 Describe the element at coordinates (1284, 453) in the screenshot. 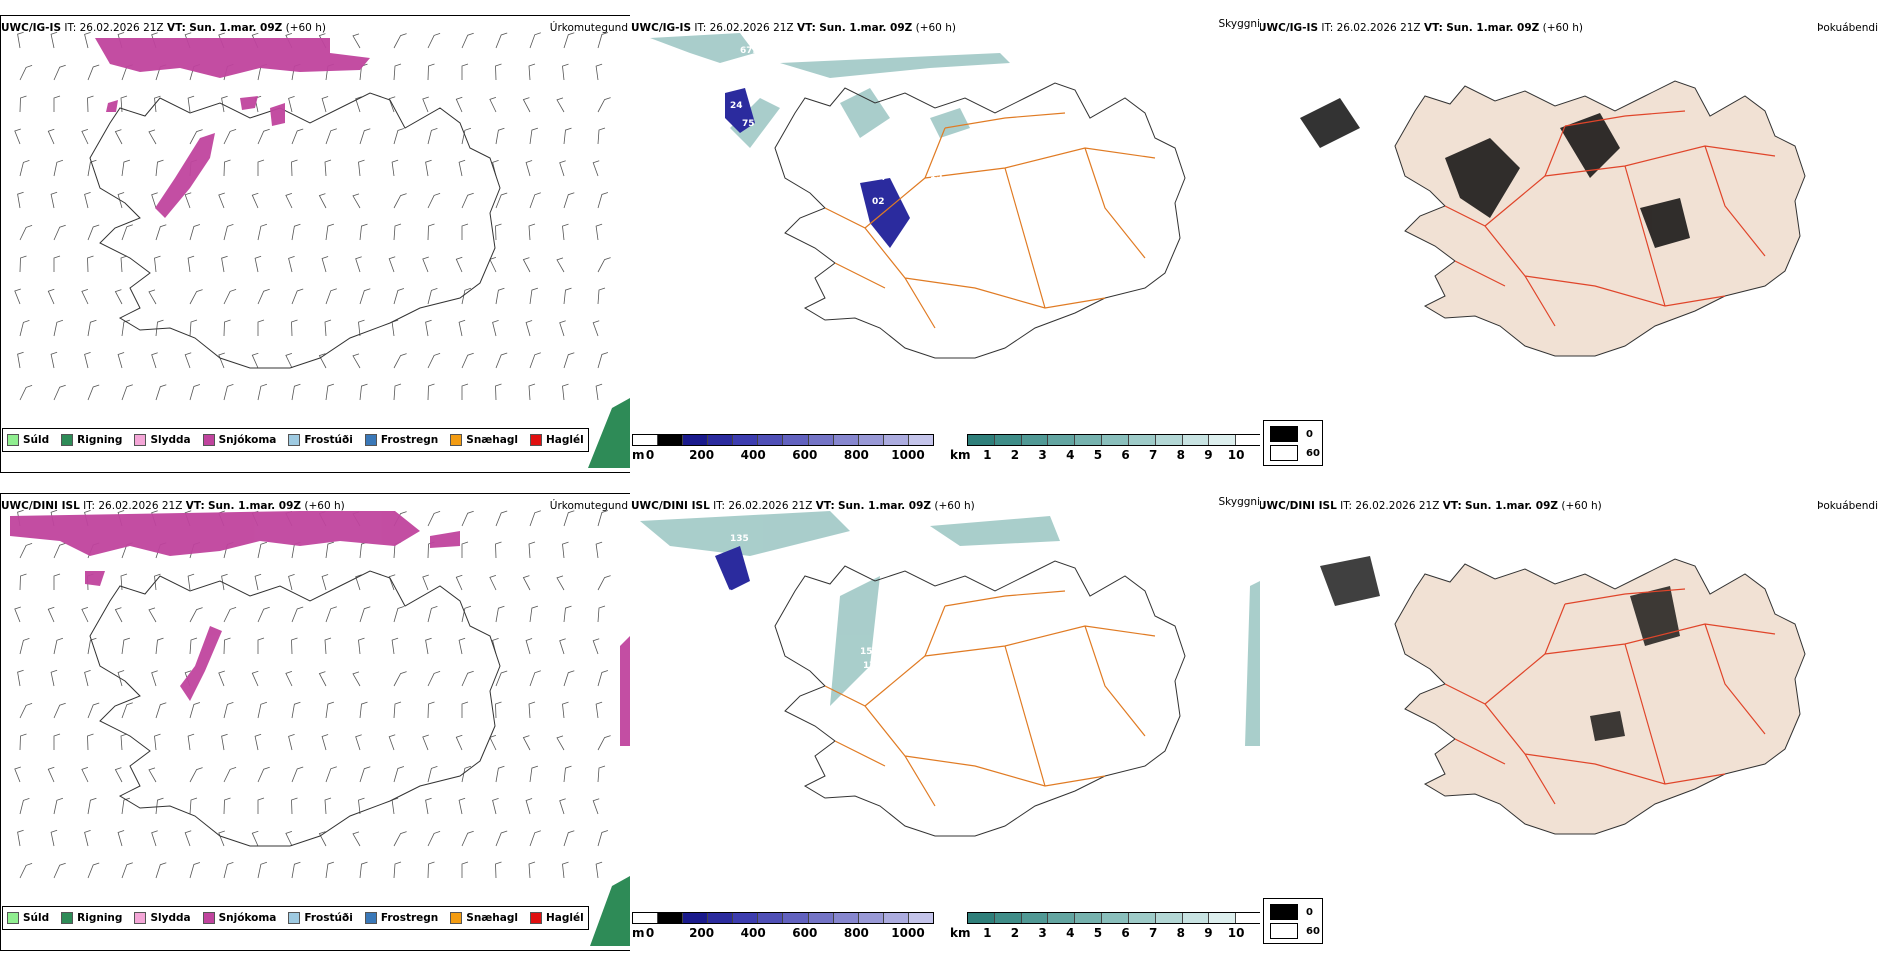

I see `fog-swatch-clear` at that location.